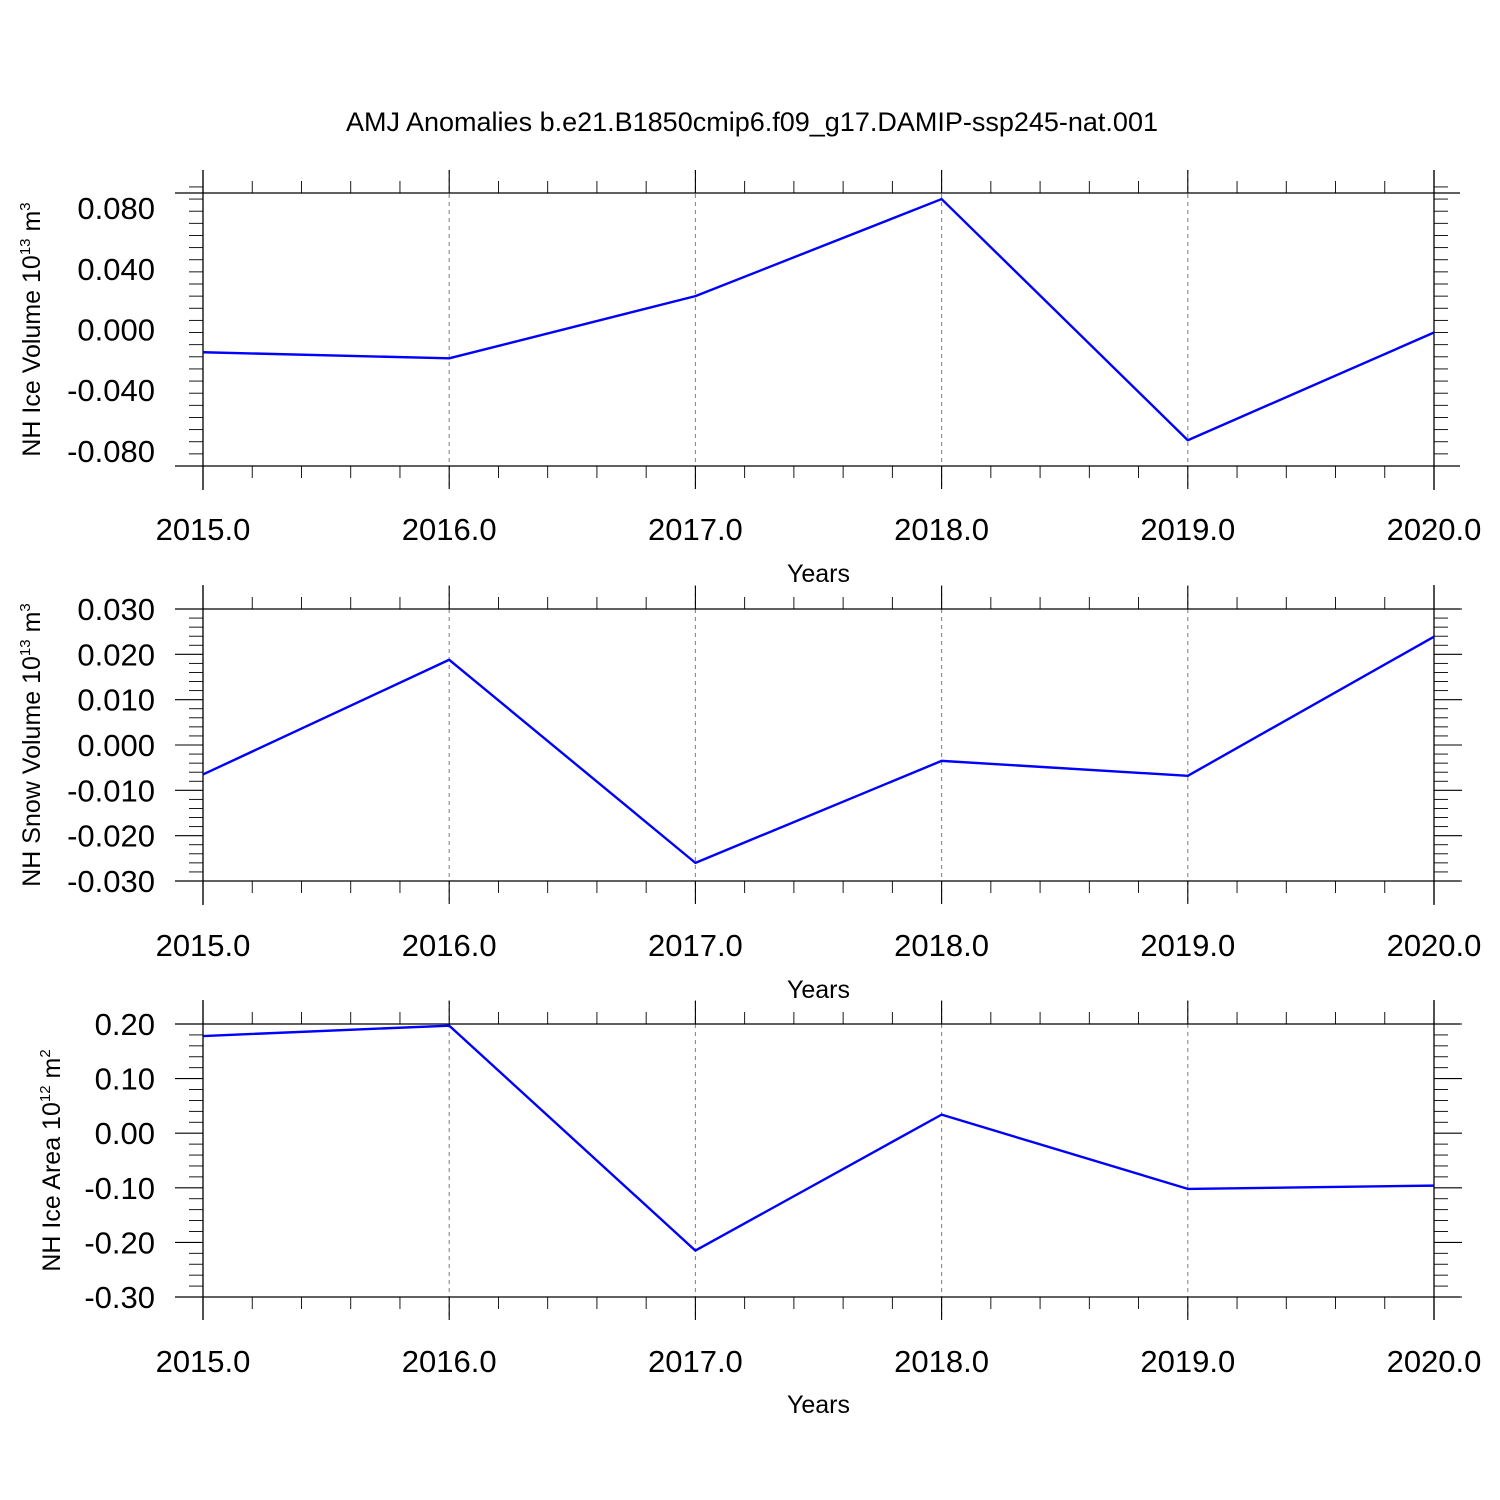  What do you see at coordinates (119, 1242) in the screenshot?
I see `y-tick-label: -0.20` at bounding box center [119, 1242].